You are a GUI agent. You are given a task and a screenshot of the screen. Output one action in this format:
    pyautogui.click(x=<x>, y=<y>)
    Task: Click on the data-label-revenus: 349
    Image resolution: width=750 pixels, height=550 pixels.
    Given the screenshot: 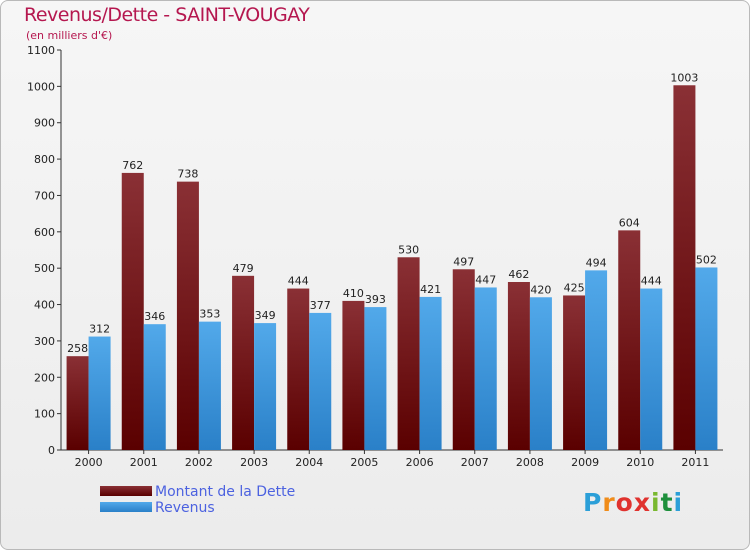 What is the action you would take?
    pyautogui.click(x=265, y=315)
    